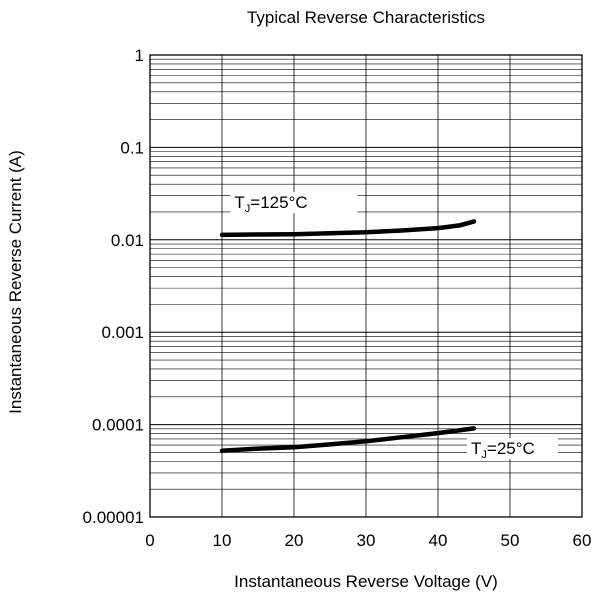 This screenshot has height=606, width=596. Describe the element at coordinates (582, 540) in the screenshot. I see `x-tick-label: 60` at that location.